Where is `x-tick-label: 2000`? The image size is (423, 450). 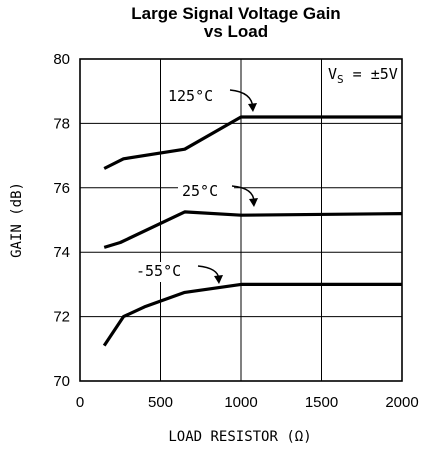 x-tick-label: 2000 is located at coordinates (401, 402).